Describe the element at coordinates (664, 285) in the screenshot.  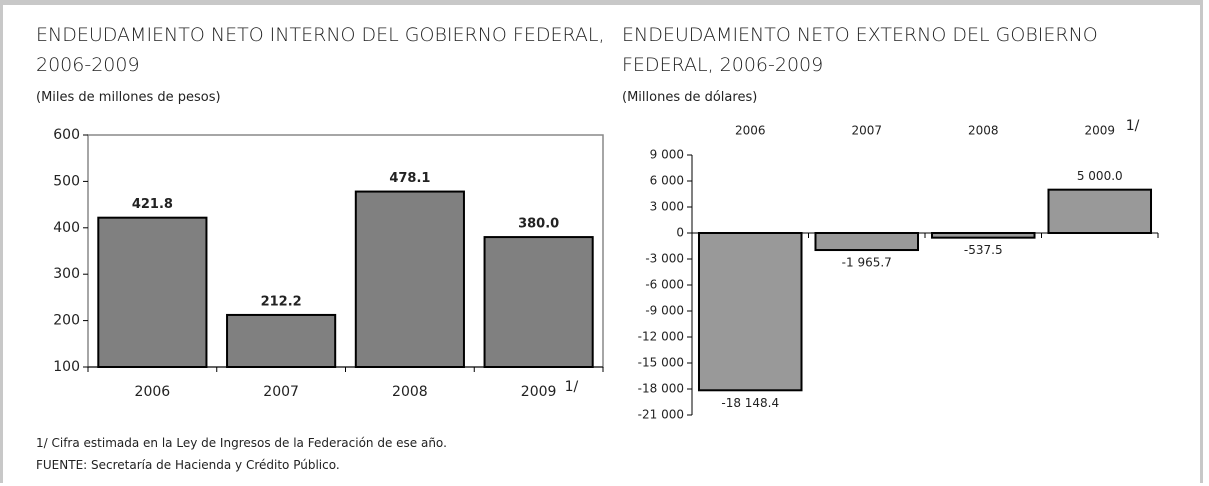
I see `y-tick-label: -6 000` at that location.